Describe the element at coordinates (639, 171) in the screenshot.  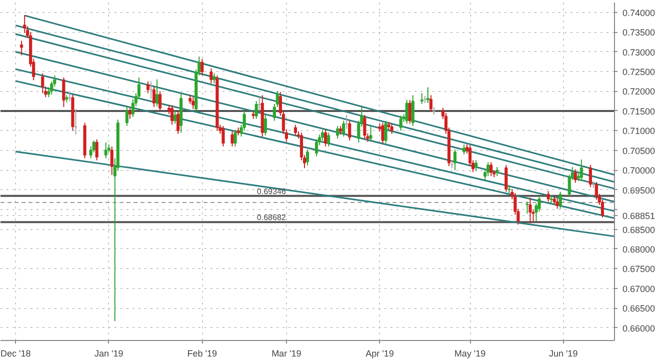
I see `y-tick-label: 0.70000` at that location.